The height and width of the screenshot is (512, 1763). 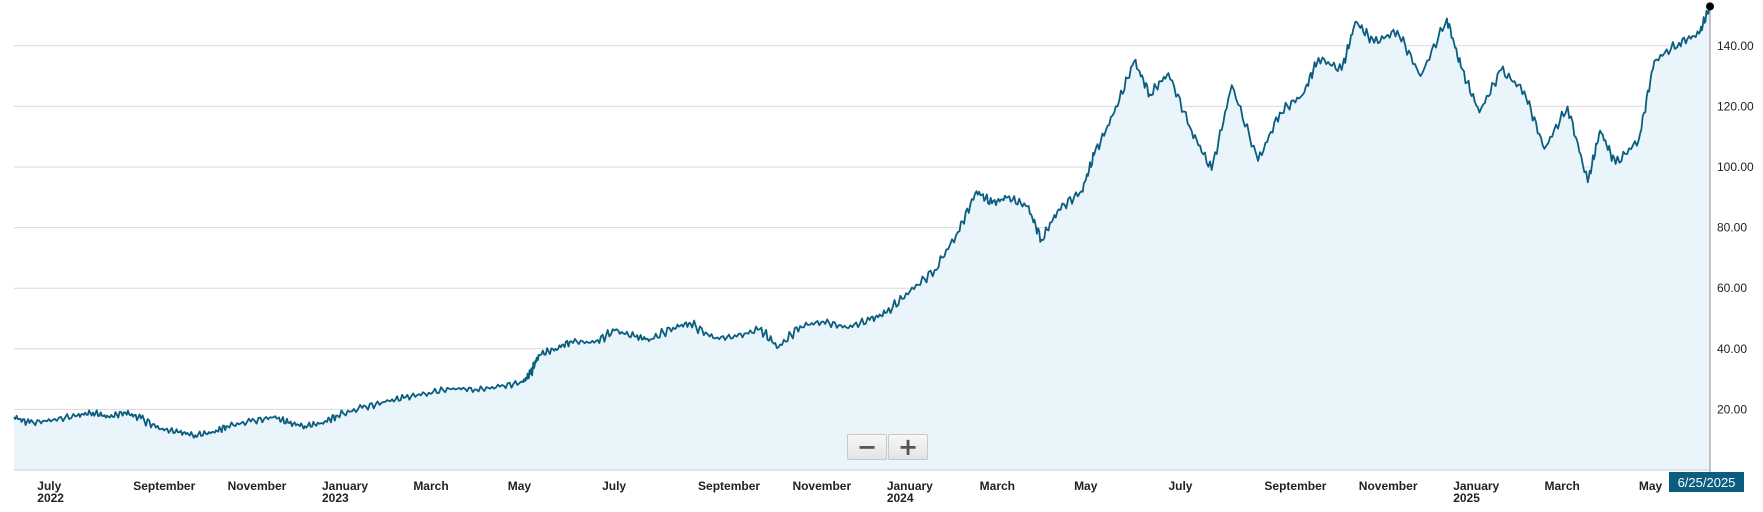 What do you see at coordinates (1735, 167) in the screenshot?
I see `y-tick-label: 100.00` at bounding box center [1735, 167].